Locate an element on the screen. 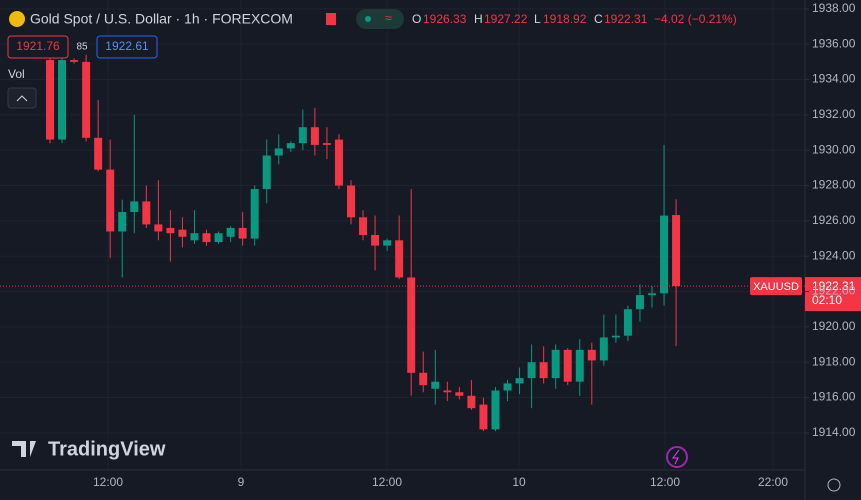 The image size is (861, 500). events-icon is located at coordinates (677, 457).